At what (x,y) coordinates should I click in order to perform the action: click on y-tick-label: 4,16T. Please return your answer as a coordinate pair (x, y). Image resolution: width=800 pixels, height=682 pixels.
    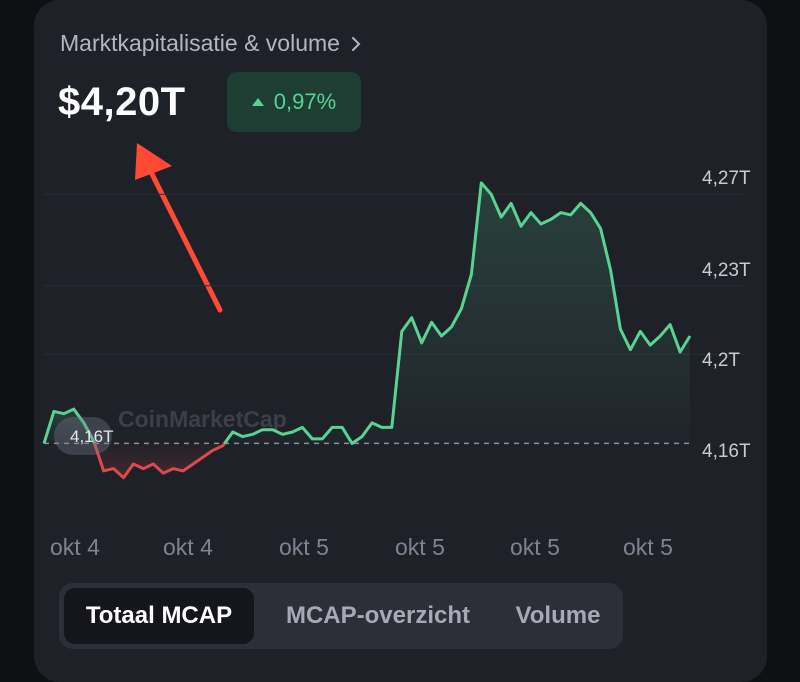
    Looking at the image, I should click on (726, 451).